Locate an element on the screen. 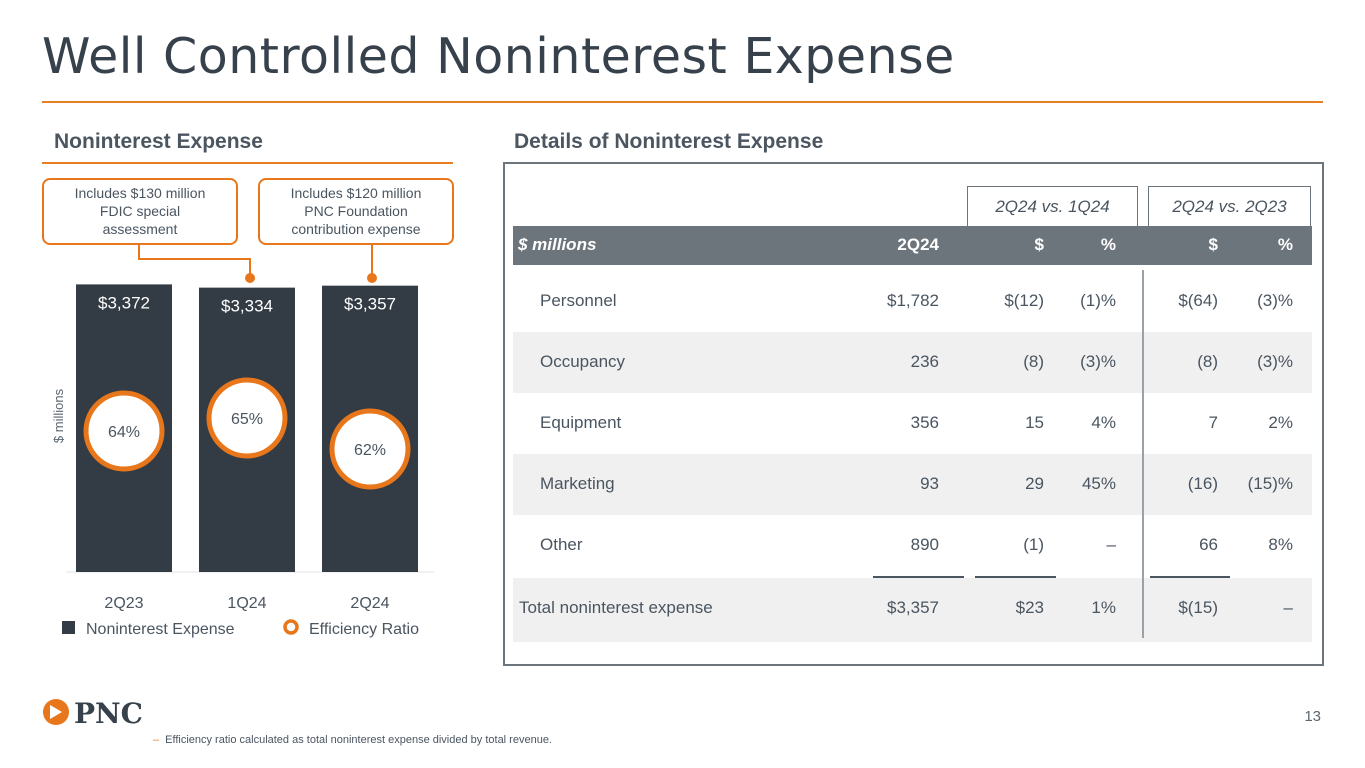  table-row: Occupancy 236 (8) (3)% (8) (3)% is located at coordinates (912, 362).